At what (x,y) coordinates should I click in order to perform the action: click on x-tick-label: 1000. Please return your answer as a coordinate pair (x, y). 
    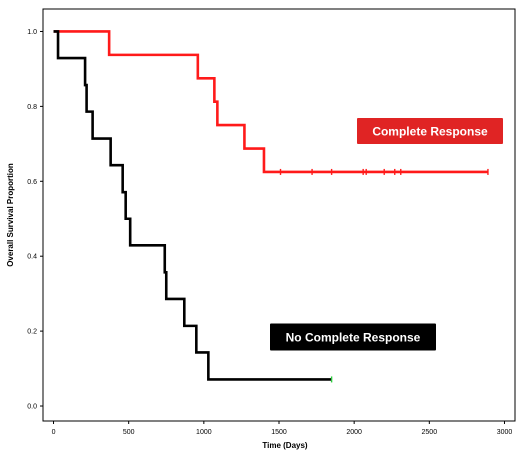
    Looking at the image, I should click on (204, 432).